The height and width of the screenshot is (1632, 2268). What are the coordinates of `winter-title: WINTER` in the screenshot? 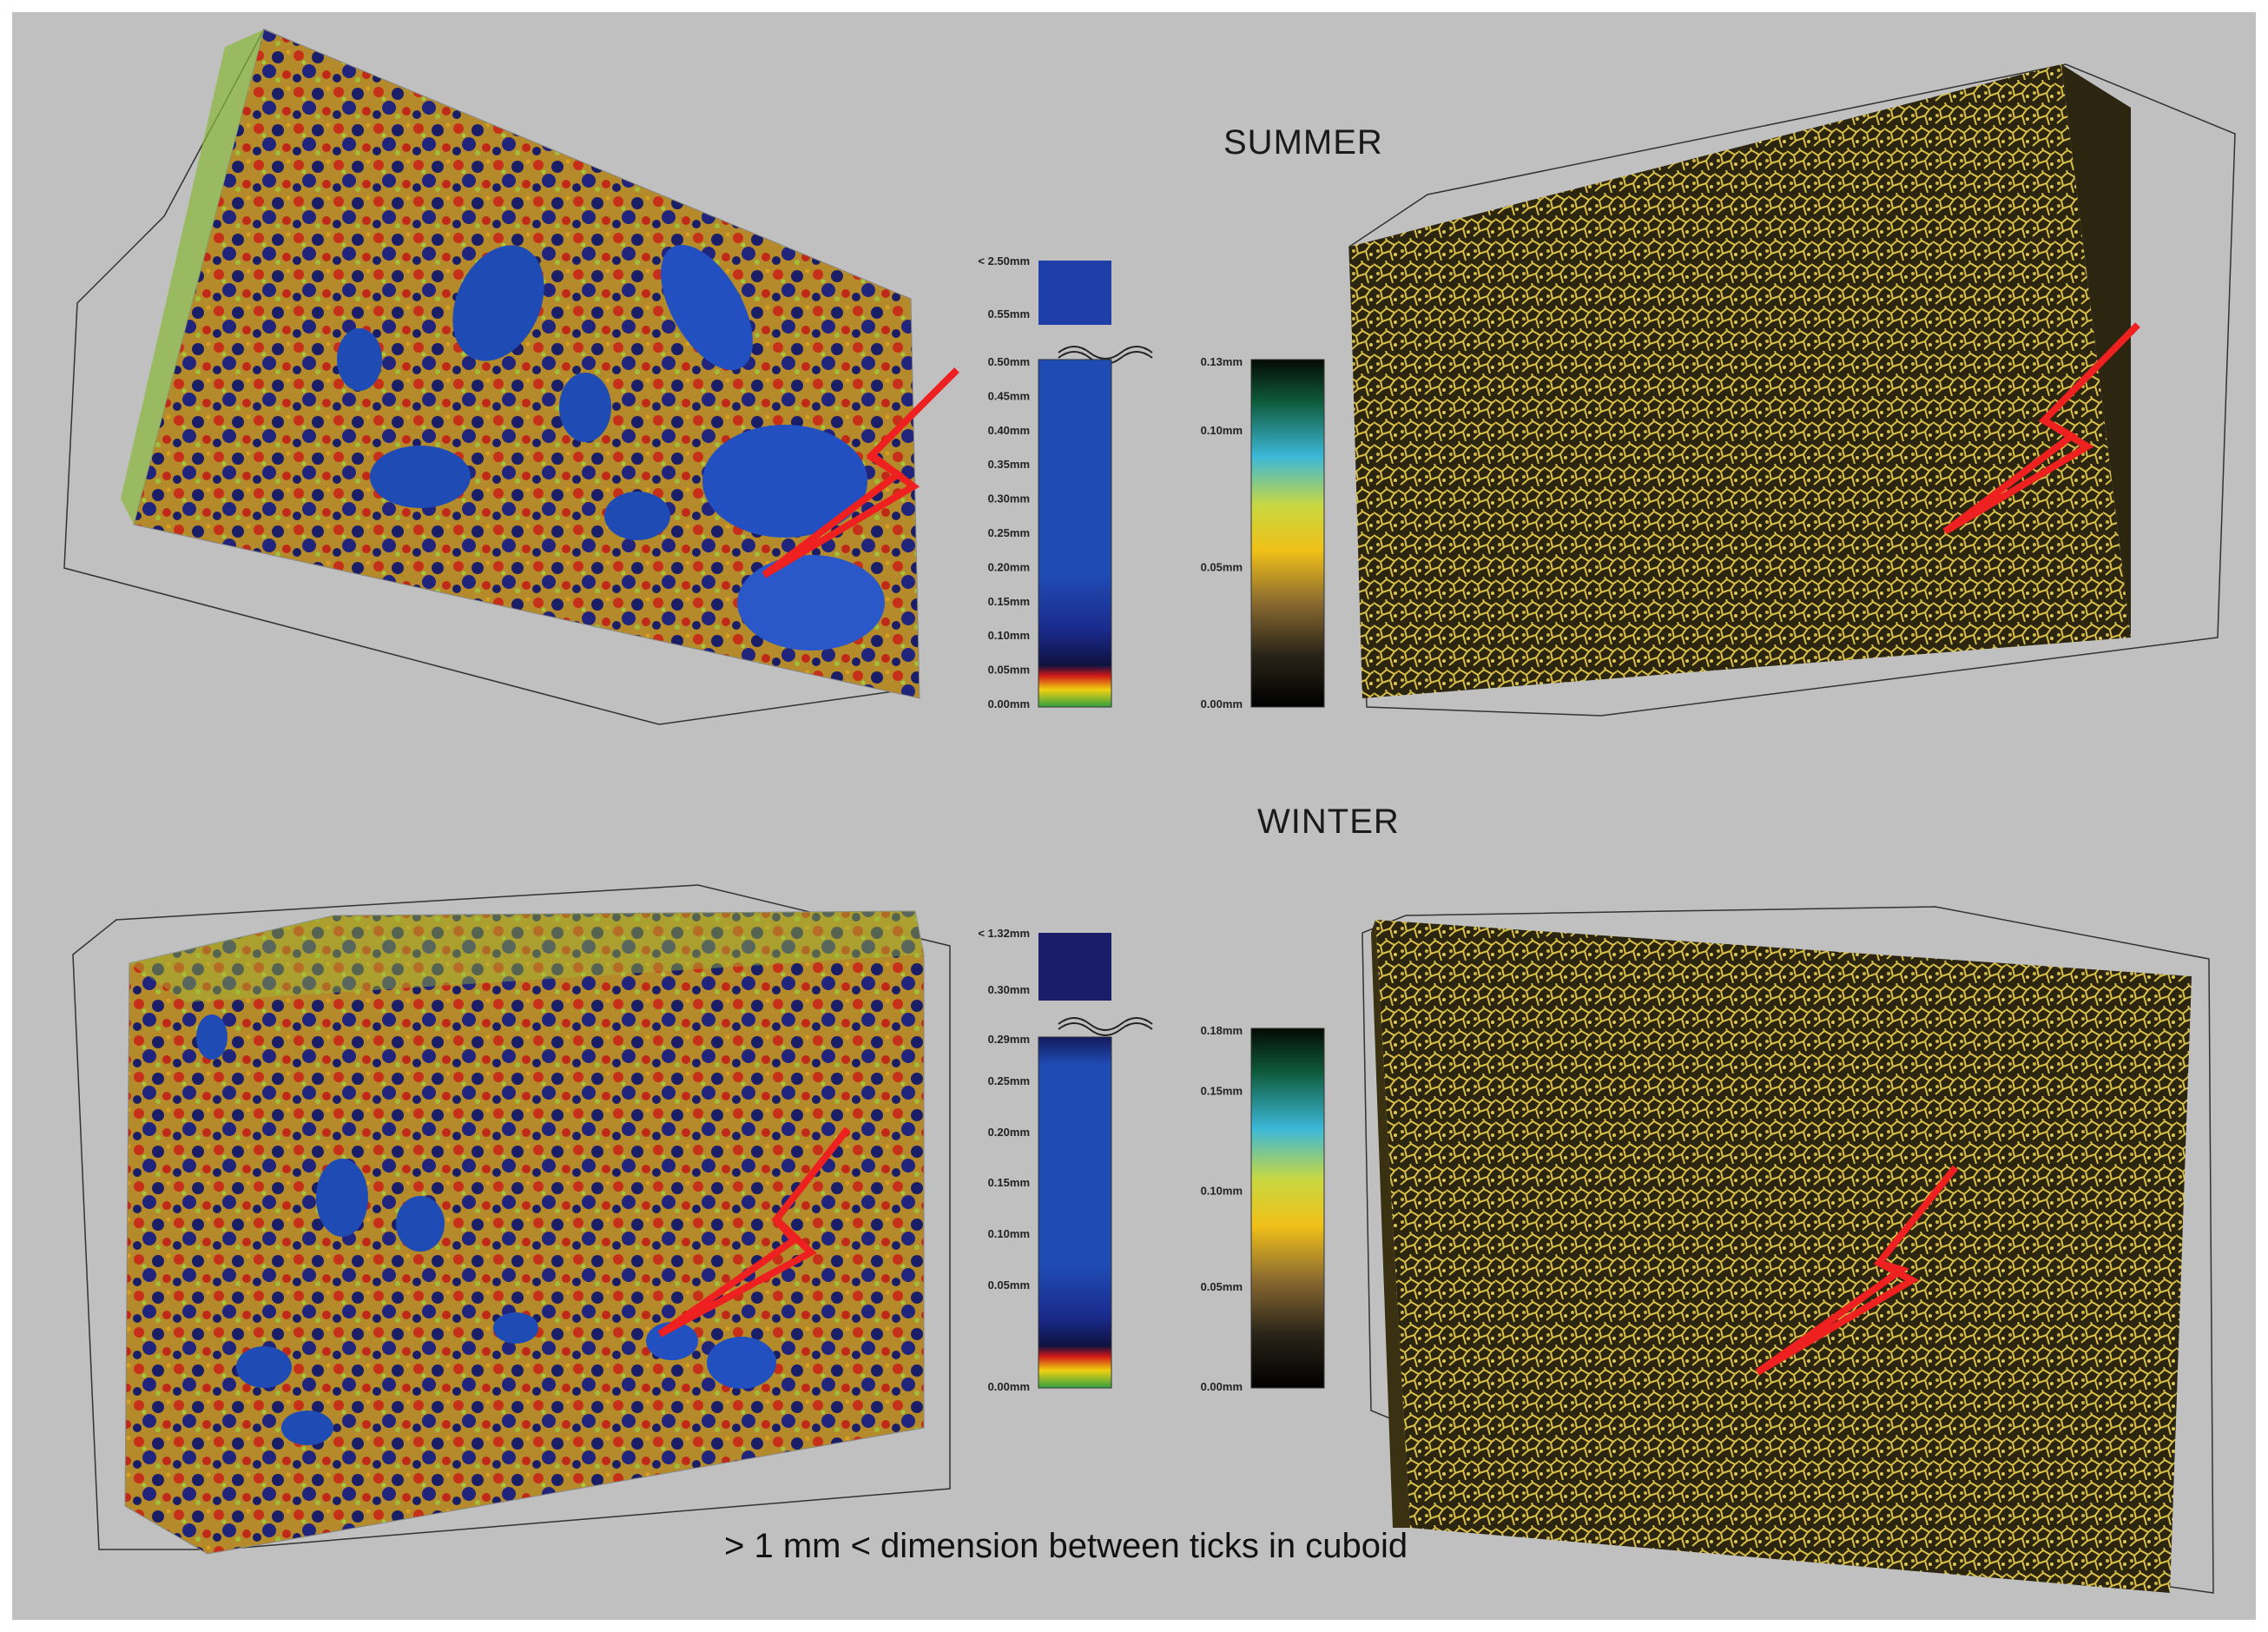 It's located at (1329, 822).